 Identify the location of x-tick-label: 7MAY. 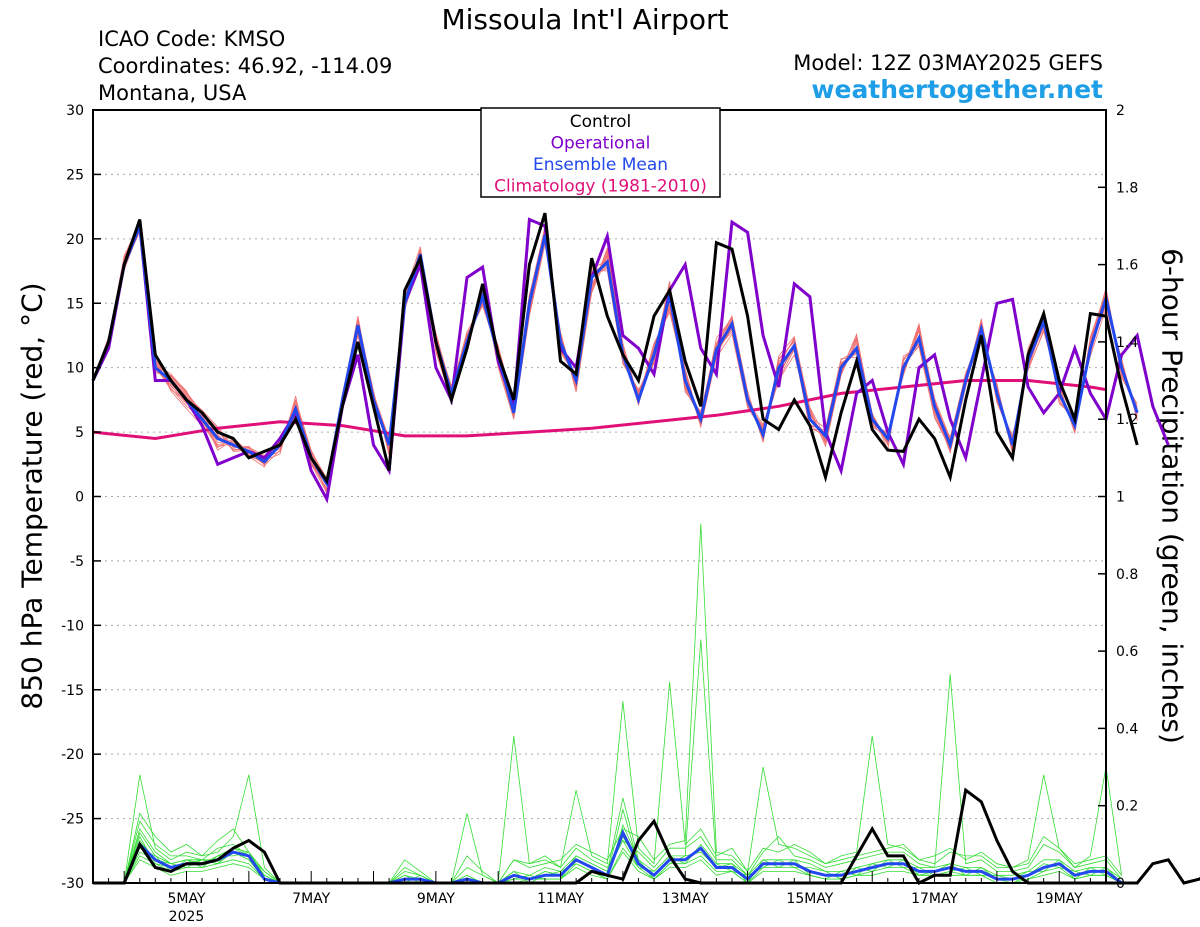
(311, 899).